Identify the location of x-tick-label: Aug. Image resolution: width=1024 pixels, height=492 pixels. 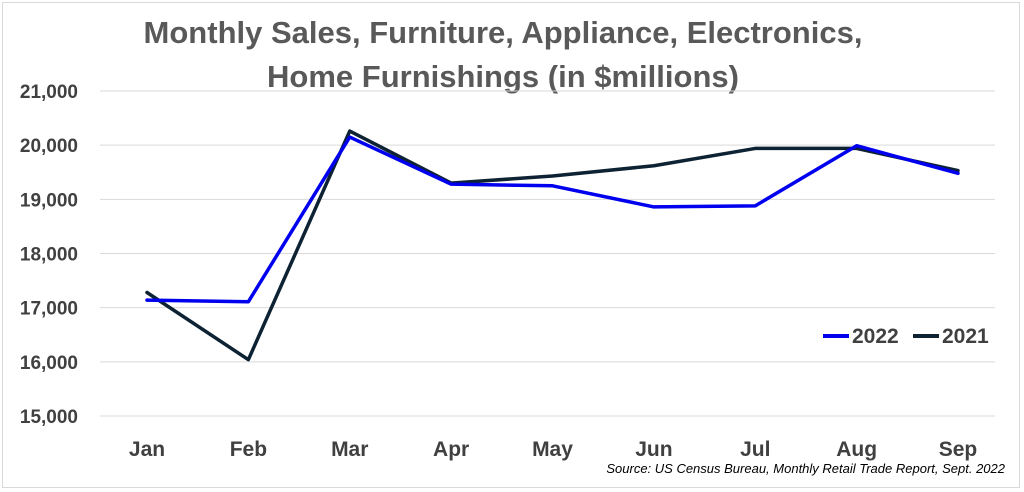
(856, 449).